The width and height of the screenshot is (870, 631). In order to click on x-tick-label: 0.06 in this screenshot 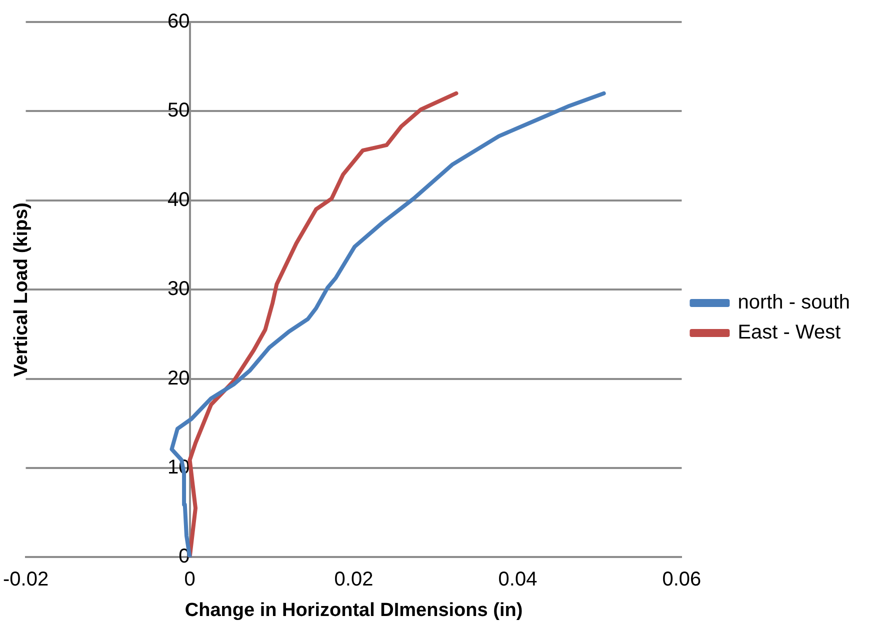, I will do `click(682, 579)`.